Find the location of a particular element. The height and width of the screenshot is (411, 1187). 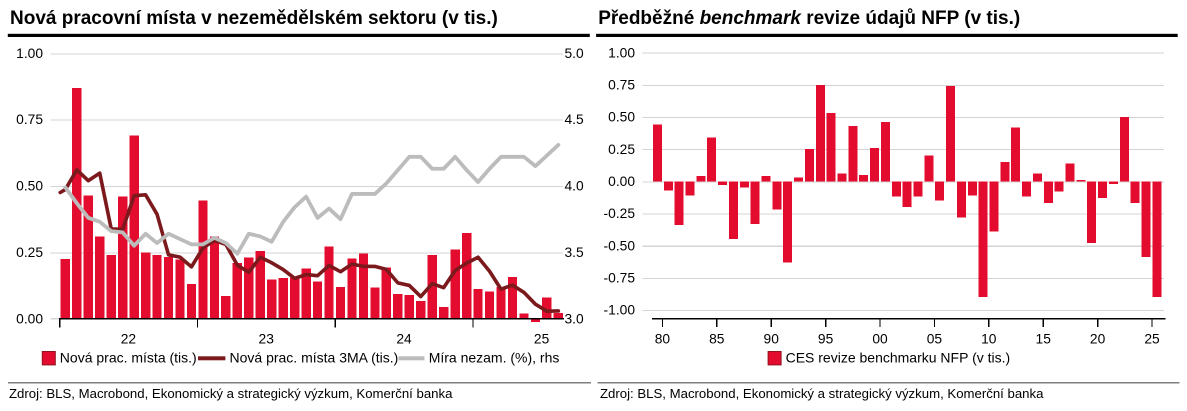

svg-text: 23 is located at coordinates (267, 339).